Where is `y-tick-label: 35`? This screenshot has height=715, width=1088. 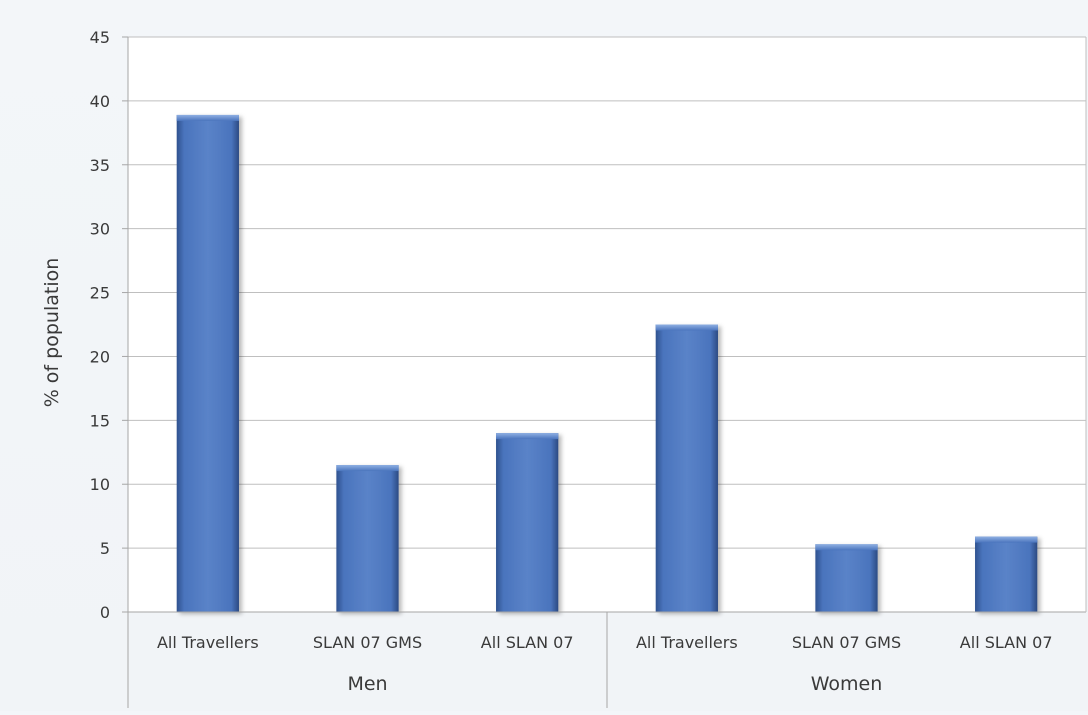 y-tick-label: 35 is located at coordinates (100, 165).